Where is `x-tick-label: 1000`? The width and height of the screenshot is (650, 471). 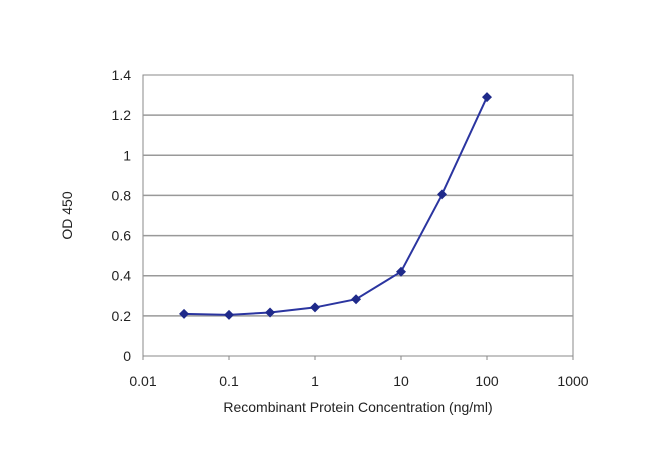 x-tick-label: 1000 is located at coordinates (572, 381).